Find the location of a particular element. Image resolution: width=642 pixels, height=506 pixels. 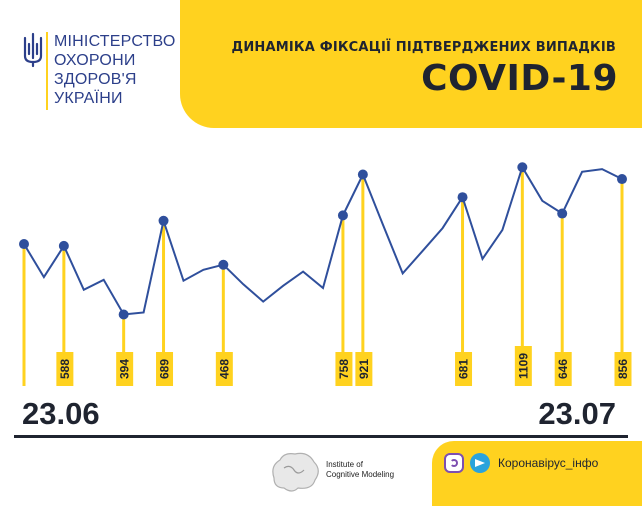

value-label: 468 is located at coordinates (224, 369).